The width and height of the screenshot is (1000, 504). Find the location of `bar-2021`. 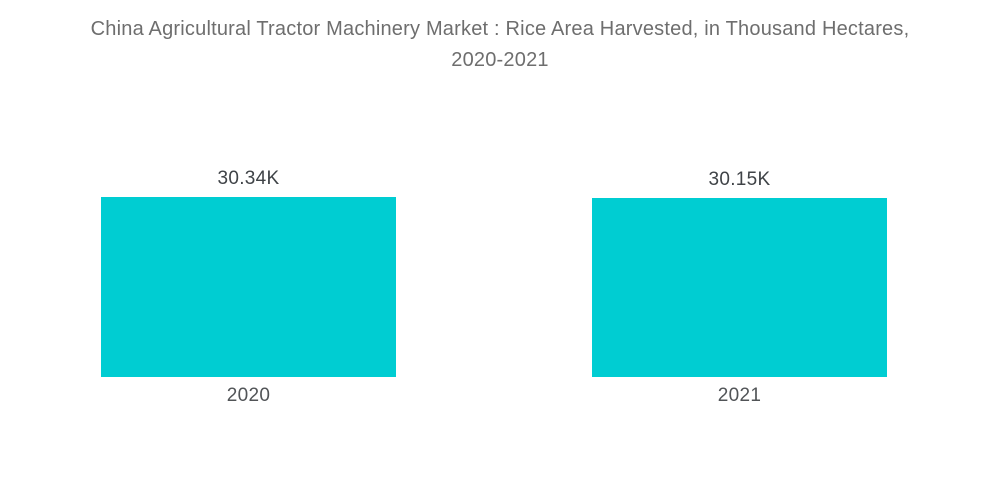

bar-2021 is located at coordinates (739, 287).